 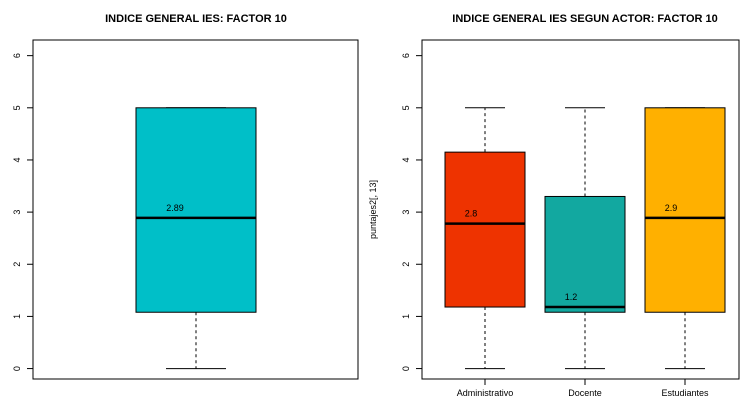 What do you see at coordinates (585, 392) in the screenshot?
I see `x-tick-label: Docente` at bounding box center [585, 392].